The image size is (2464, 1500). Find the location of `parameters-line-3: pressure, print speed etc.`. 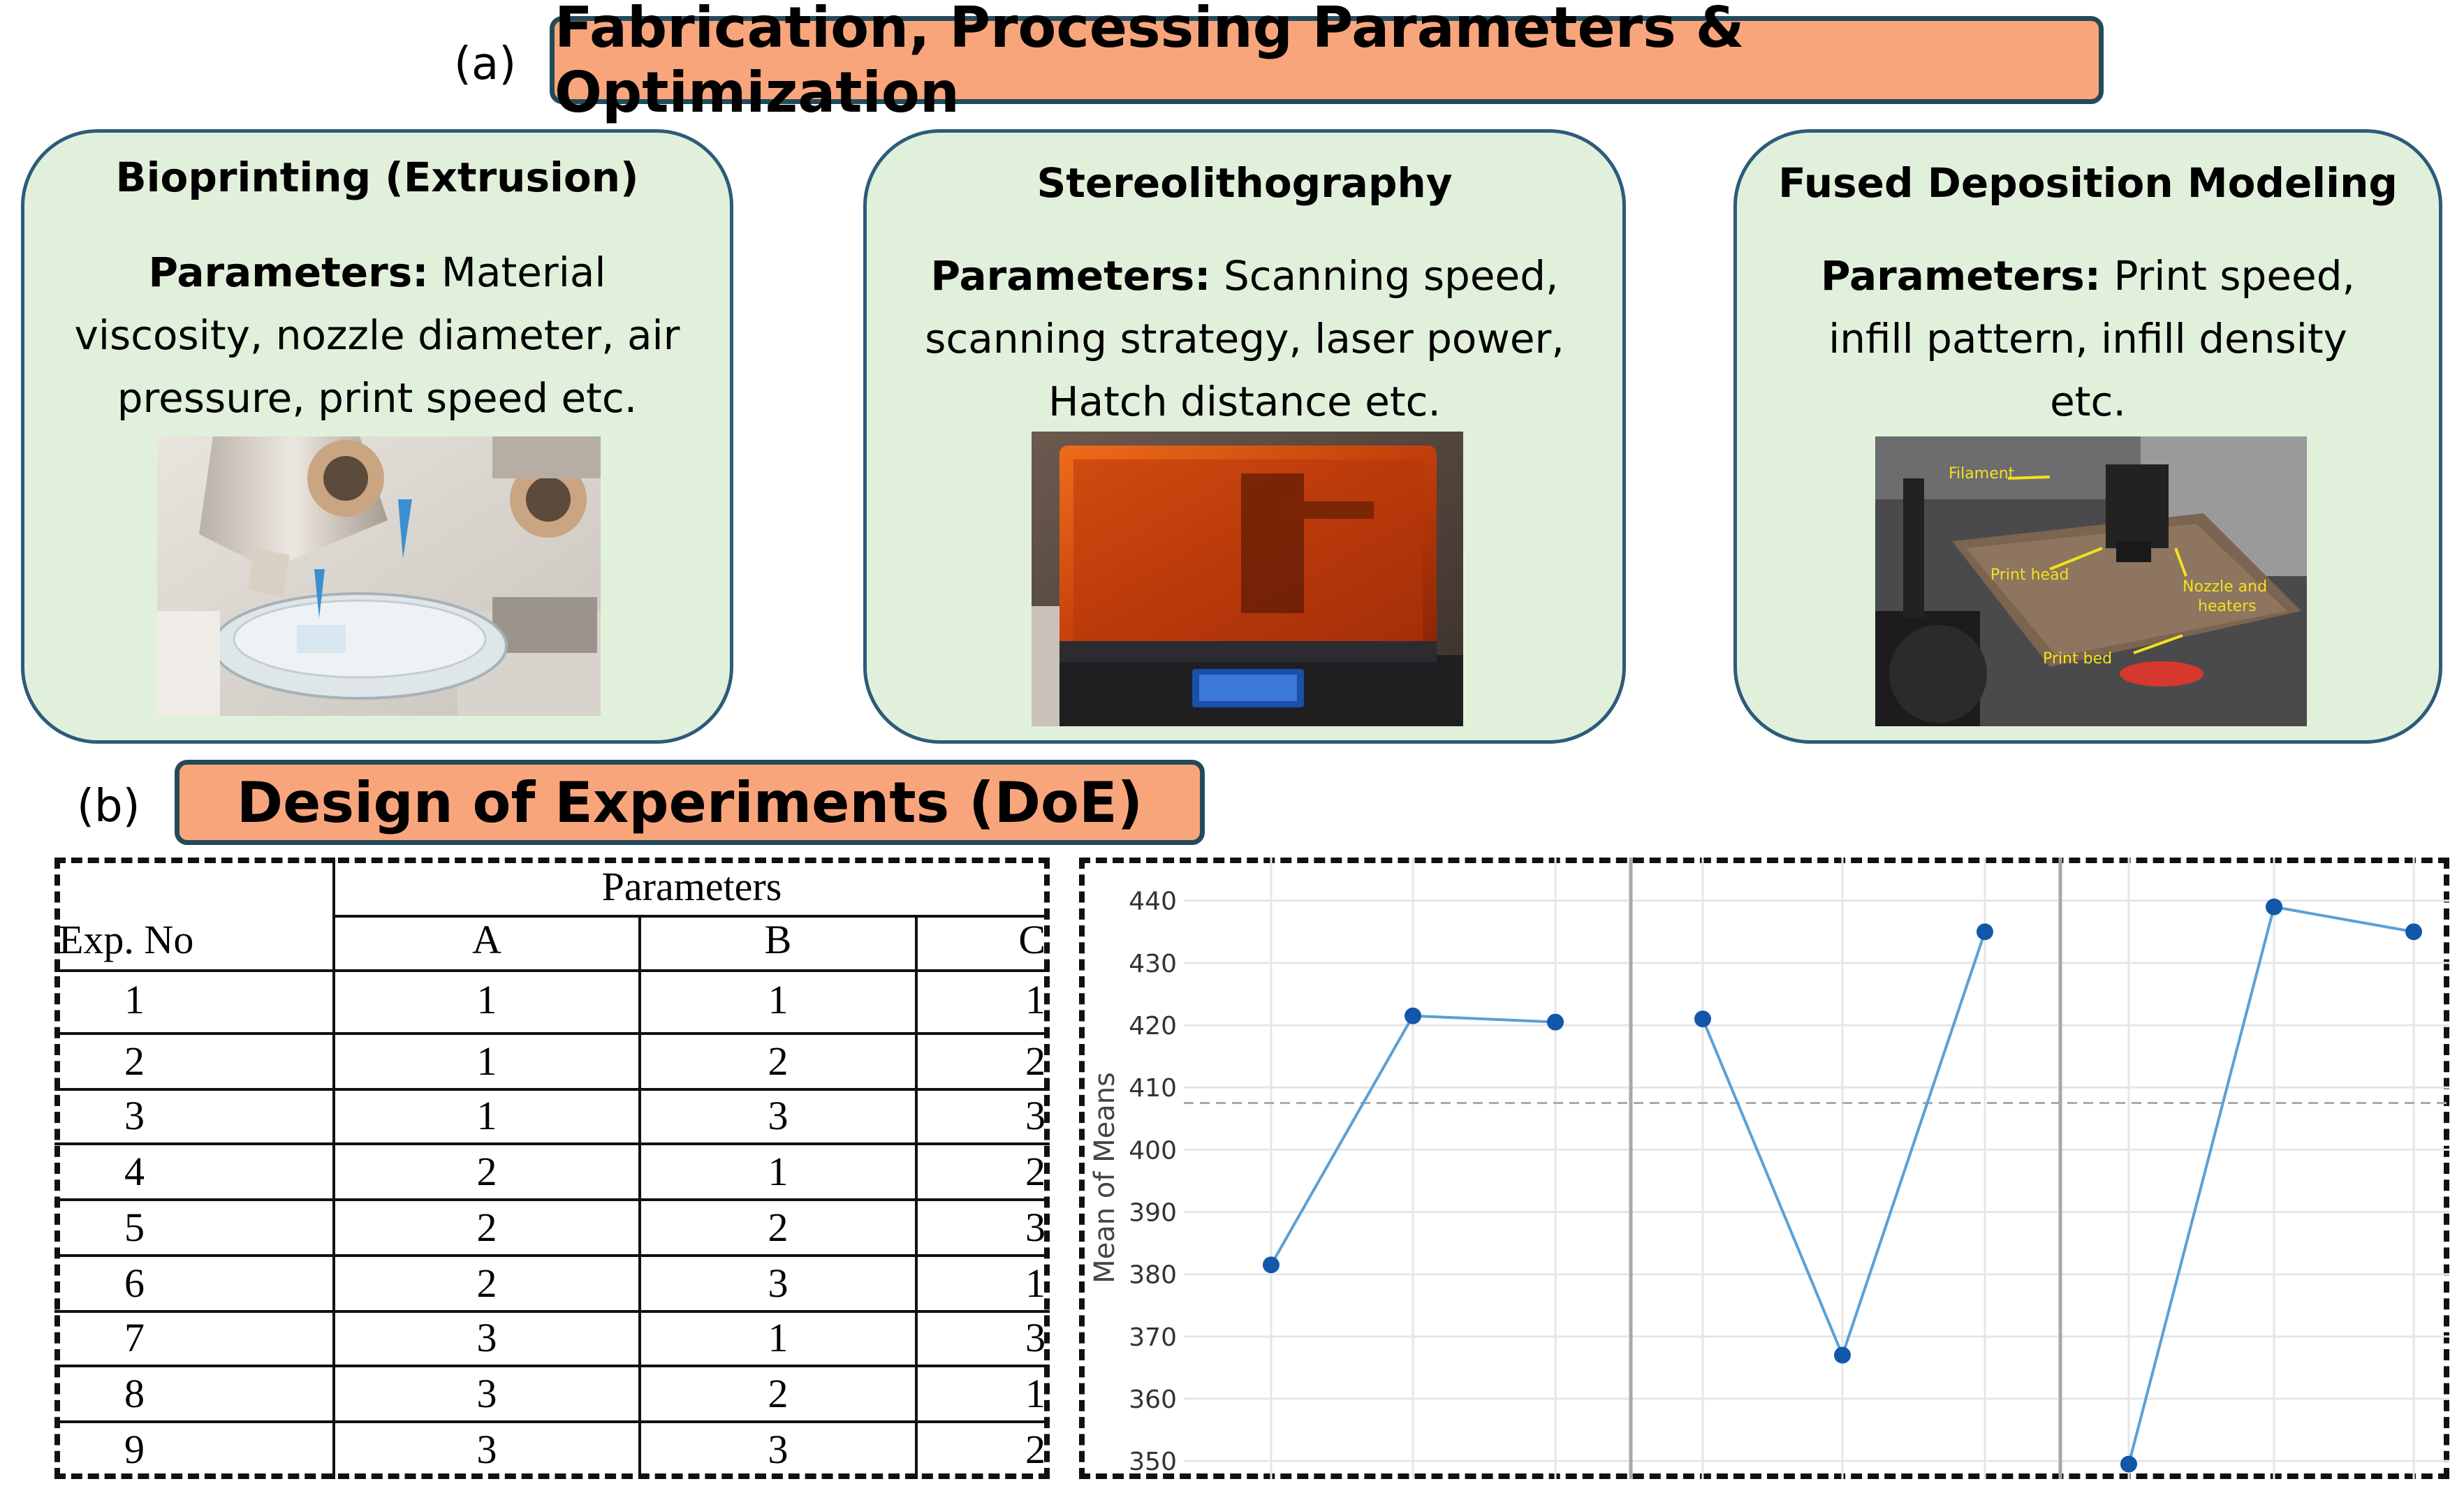

parameters-line-3: pressure, print speed etc. is located at coordinates (377, 398).